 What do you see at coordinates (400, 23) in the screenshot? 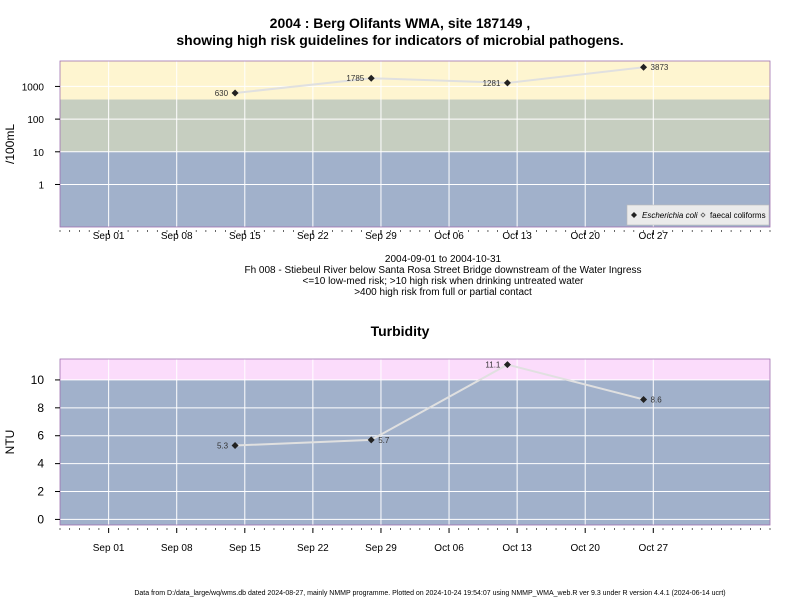
I see `chart-title-line1: 2004 : Berg Olifants WMA, site 187149 ,` at bounding box center [400, 23].